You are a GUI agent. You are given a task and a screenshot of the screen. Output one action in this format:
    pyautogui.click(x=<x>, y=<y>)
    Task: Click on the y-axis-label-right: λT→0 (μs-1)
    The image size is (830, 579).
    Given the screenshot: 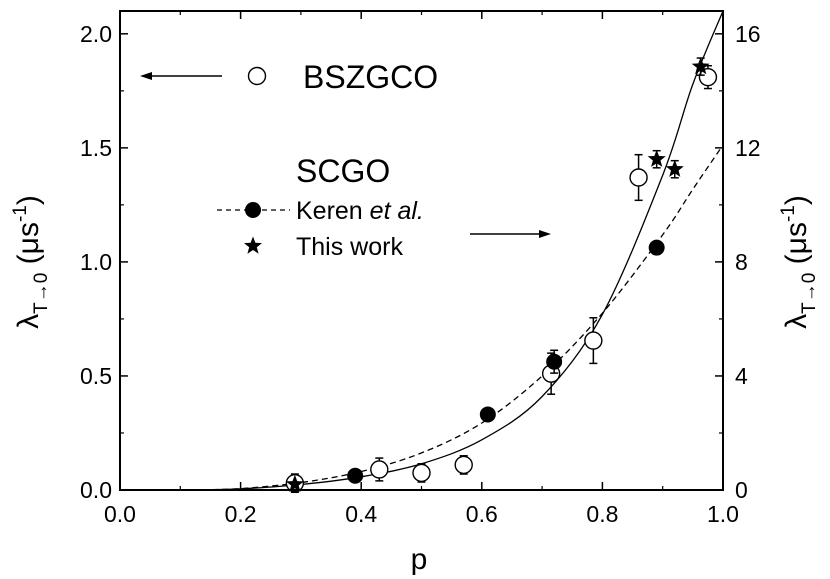 What is the action you would take?
    pyautogui.click(x=799, y=262)
    